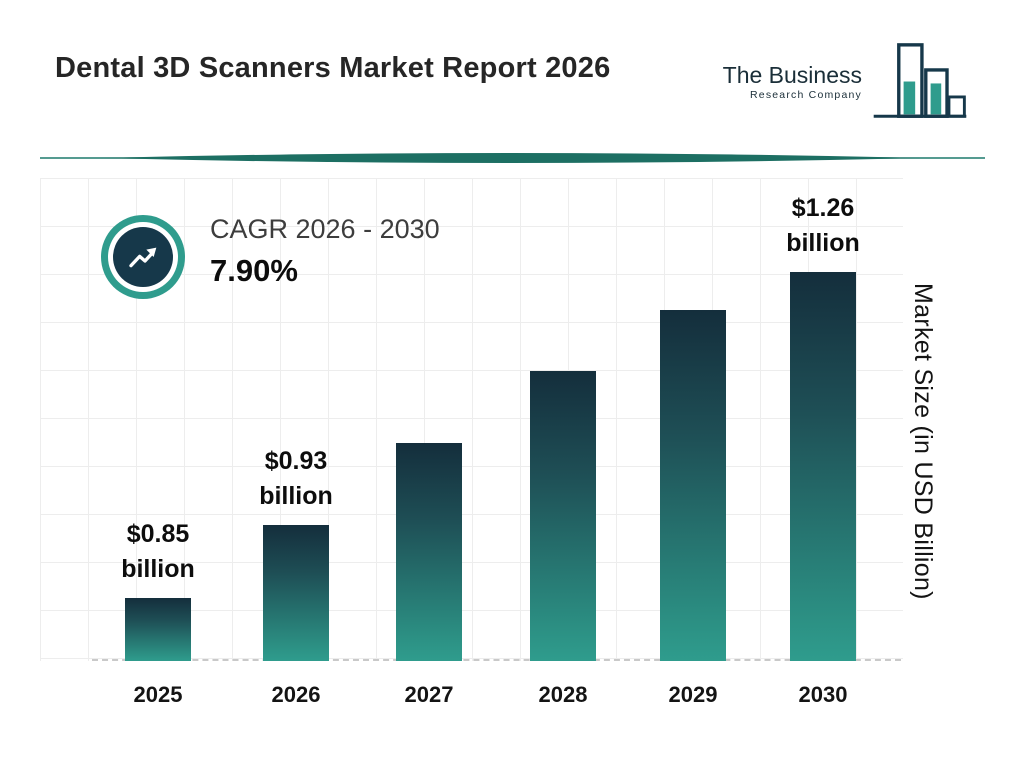 This screenshot has width=1024, height=768. I want to click on x-axis-baseline, so click(496, 660).